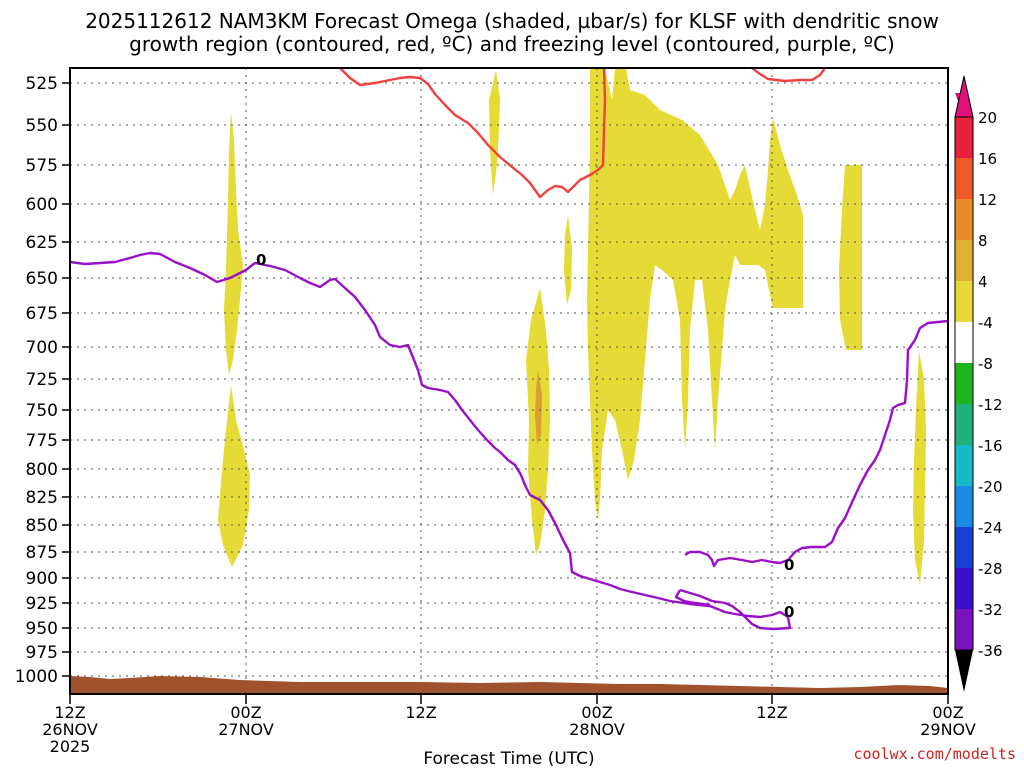 This screenshot has width=1024, height=768. What do you see at coordinates (42, 526) in the screenshot?
I see `y-tick-label: 850` at bounding box center [42, 526].